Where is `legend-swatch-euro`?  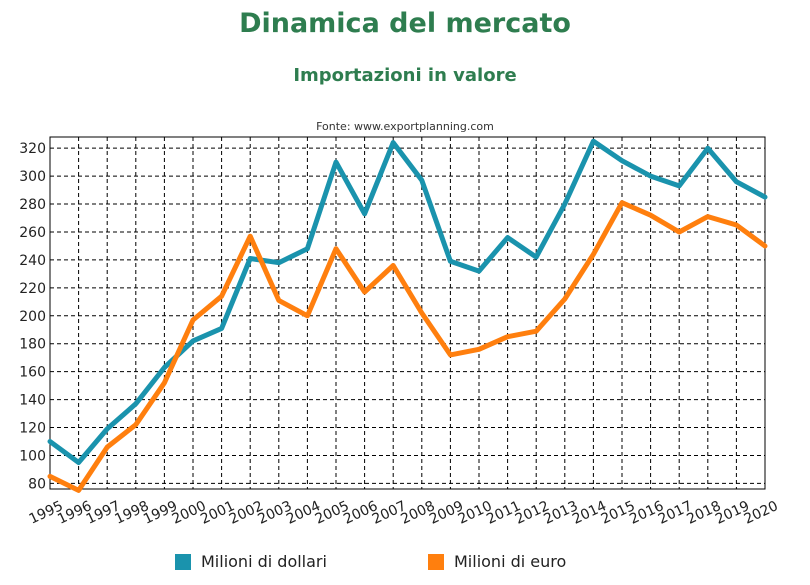
legend-swatch-euro is located at coordinates (436, 561).